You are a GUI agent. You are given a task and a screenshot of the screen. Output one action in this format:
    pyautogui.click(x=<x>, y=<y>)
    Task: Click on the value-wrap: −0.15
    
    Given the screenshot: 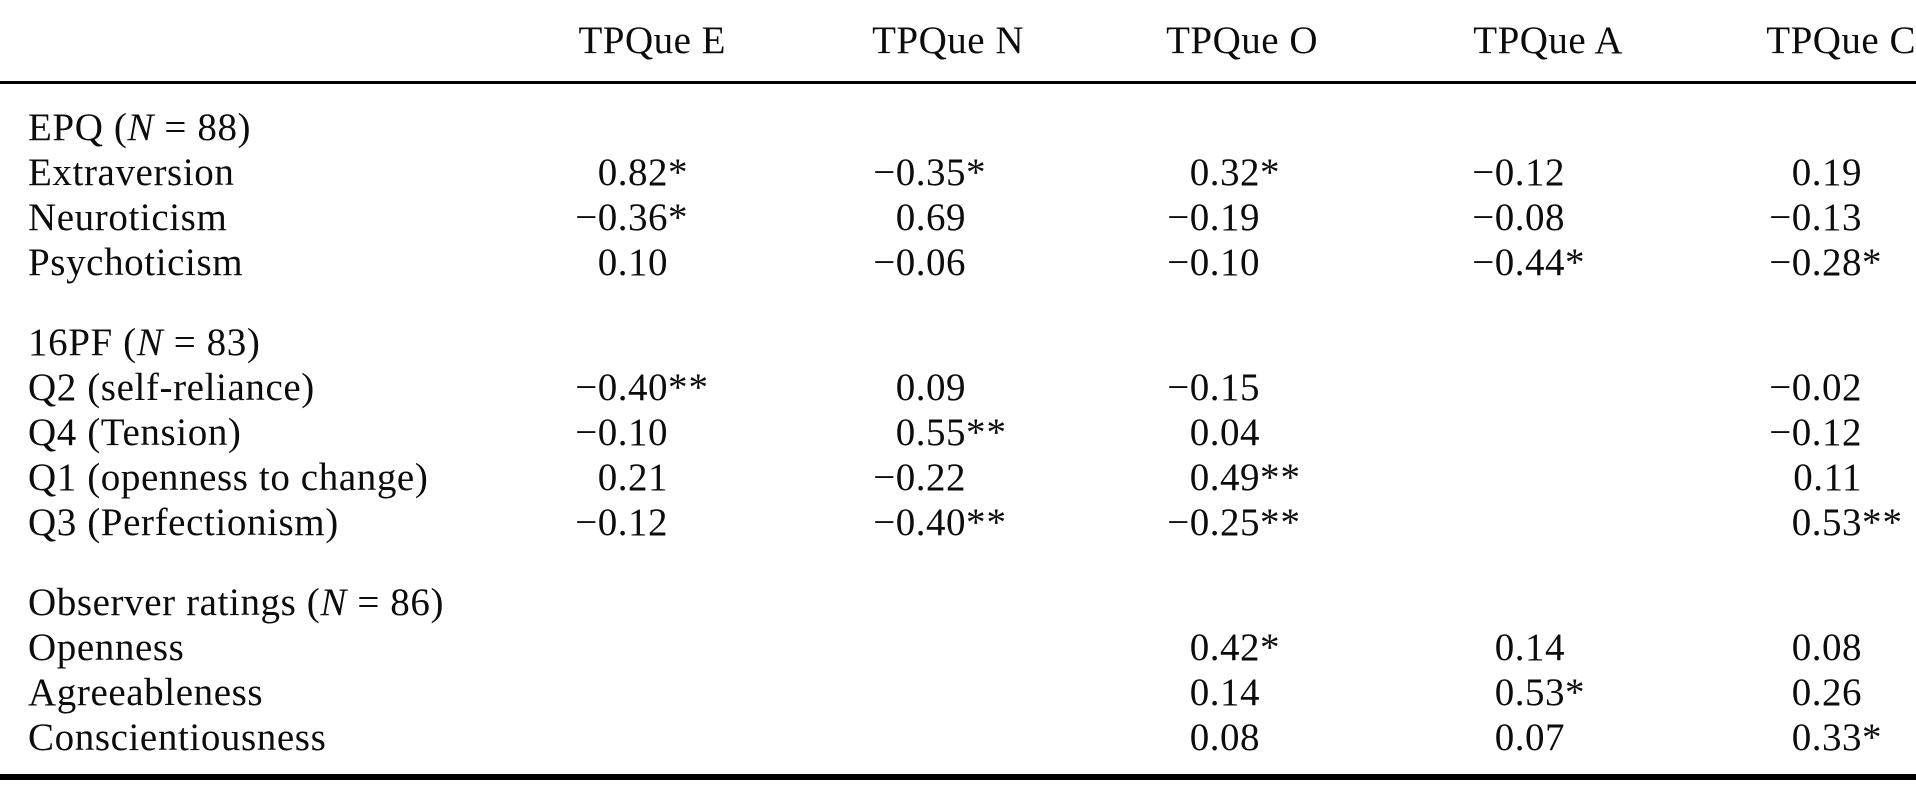 What is the action you would take?
    pyautogui.click(x=1153, y=387)
    